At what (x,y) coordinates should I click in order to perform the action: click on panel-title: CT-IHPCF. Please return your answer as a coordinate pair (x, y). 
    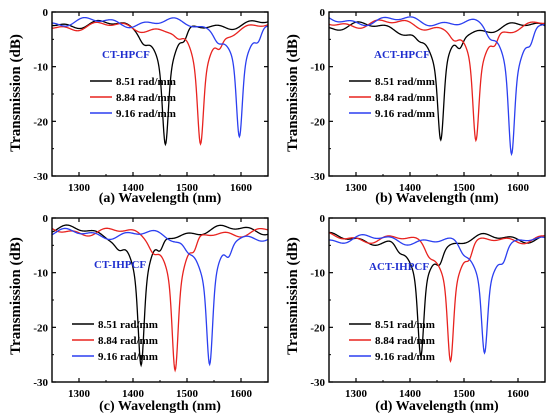
    Looking at the image, I should click on (120, 265).